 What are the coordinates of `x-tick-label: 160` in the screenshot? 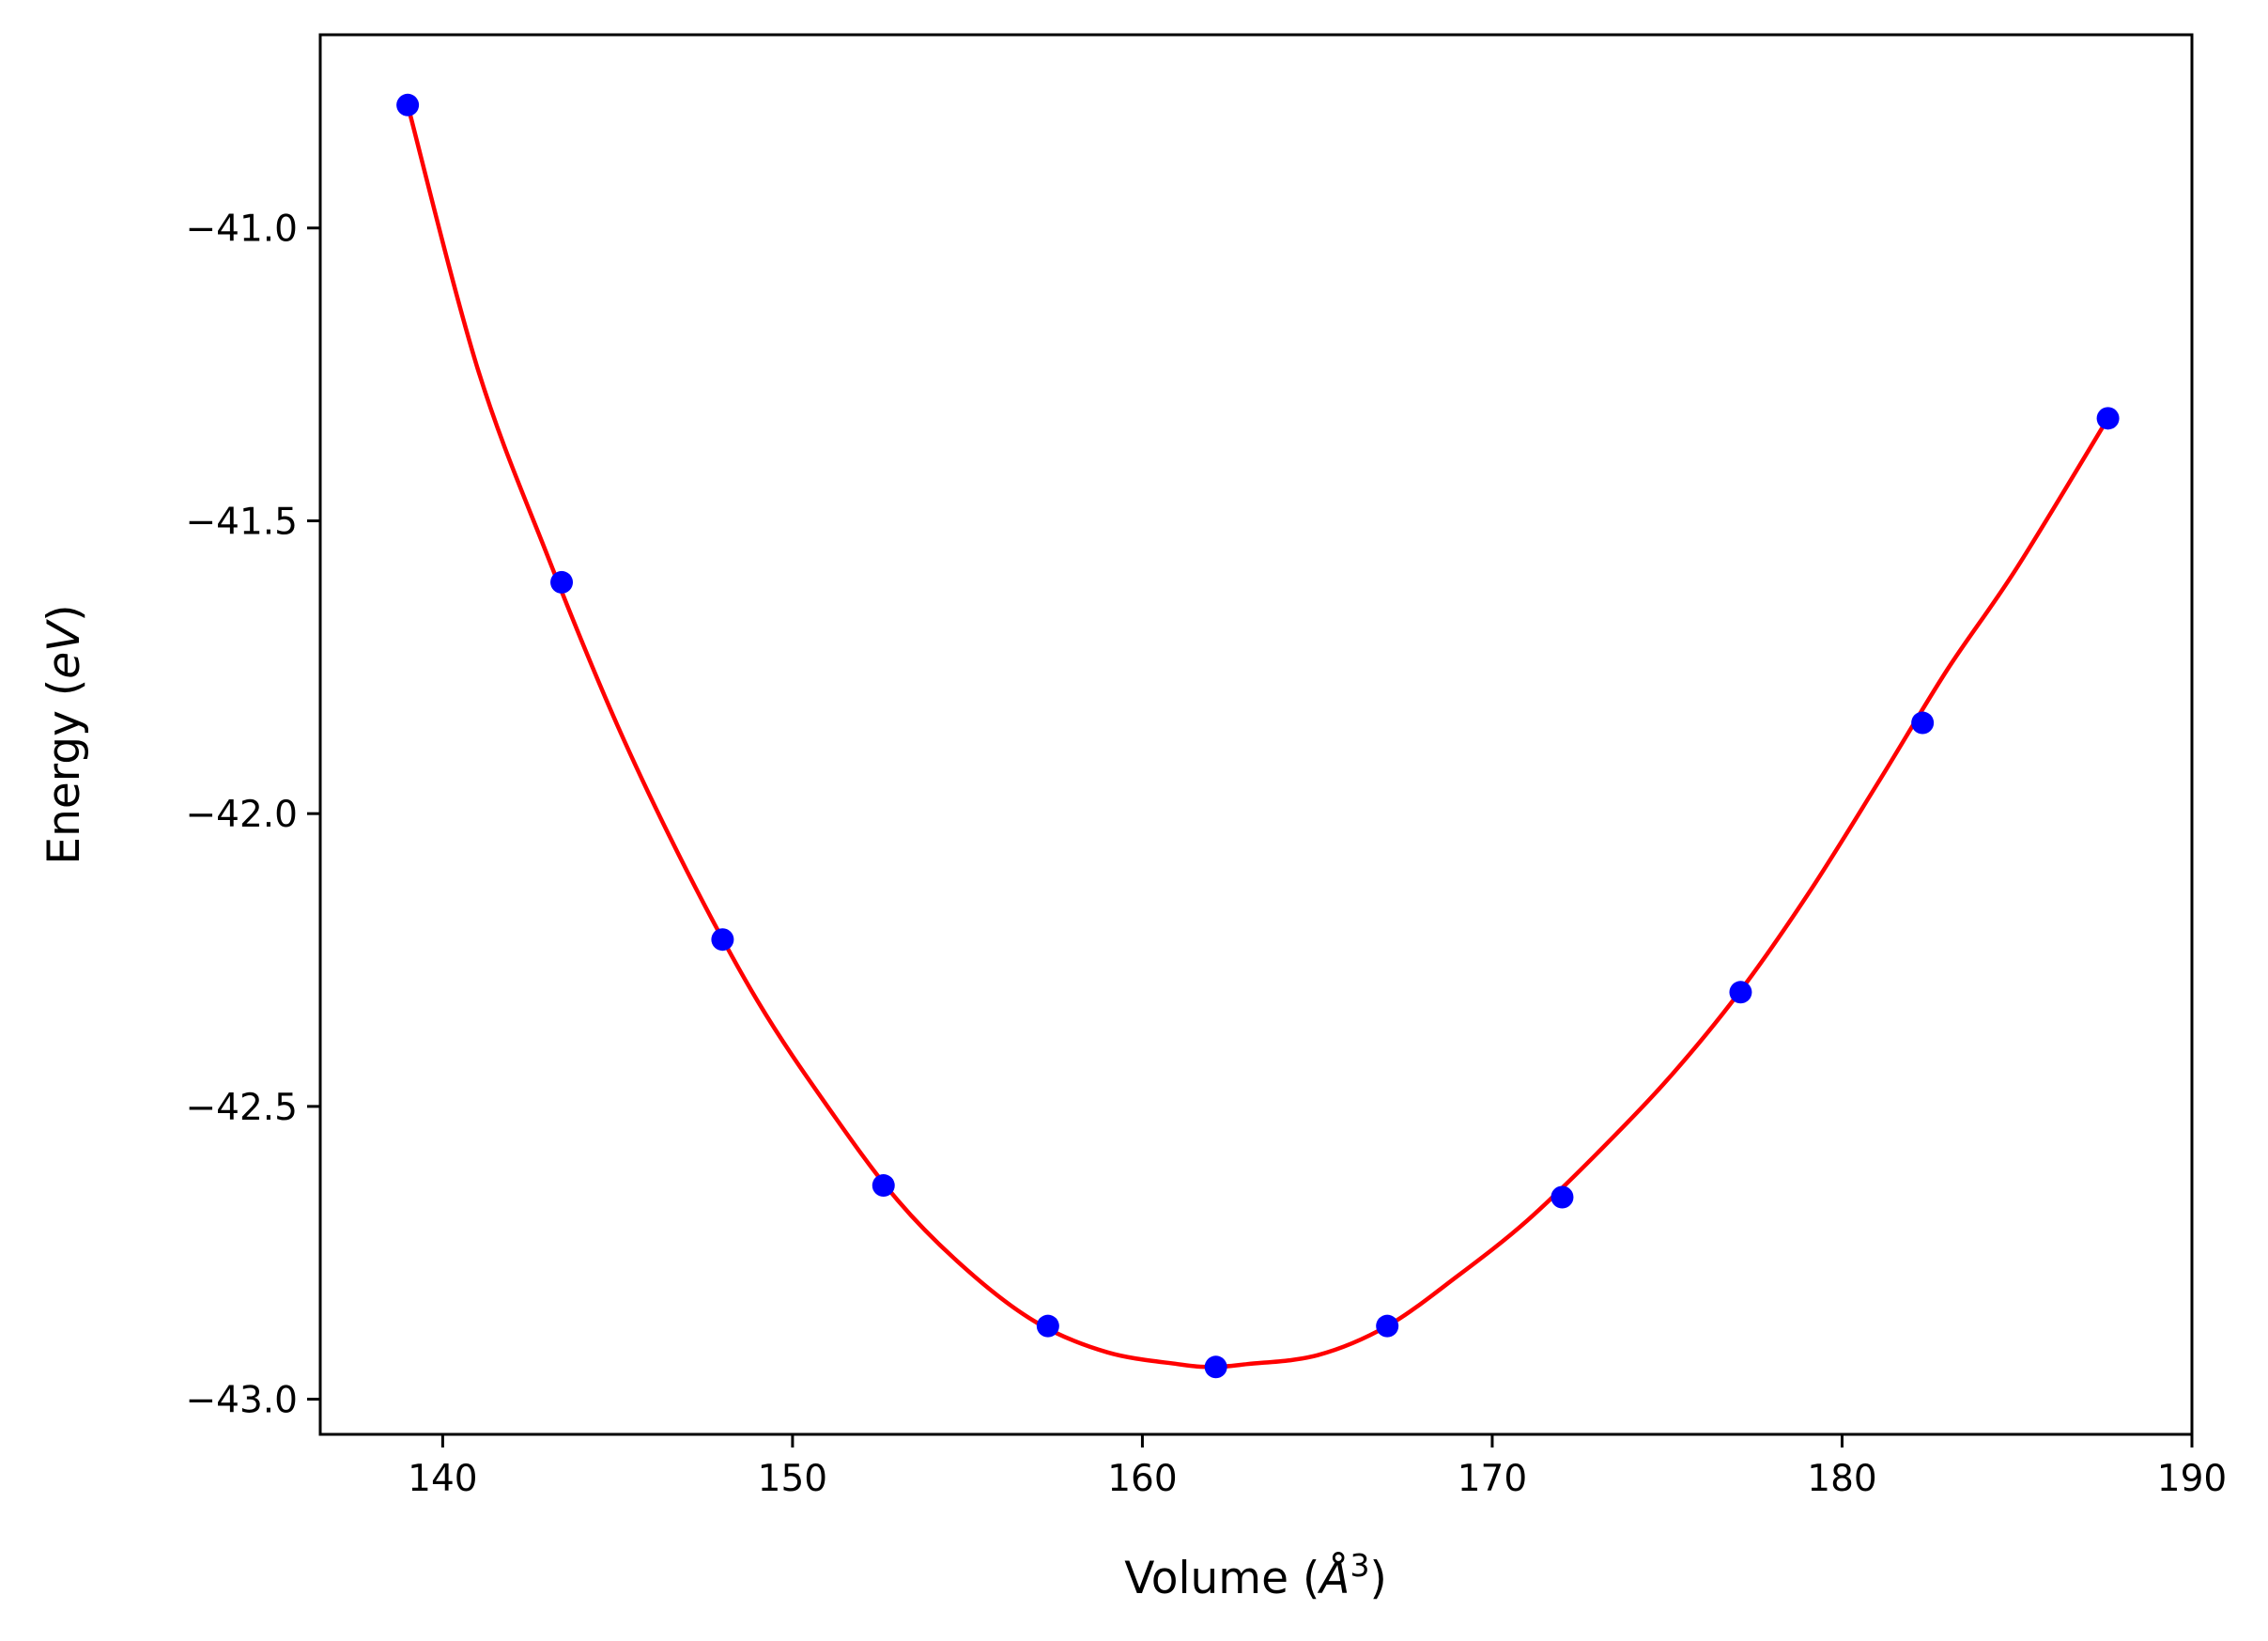 It's located at (1142, 1479).